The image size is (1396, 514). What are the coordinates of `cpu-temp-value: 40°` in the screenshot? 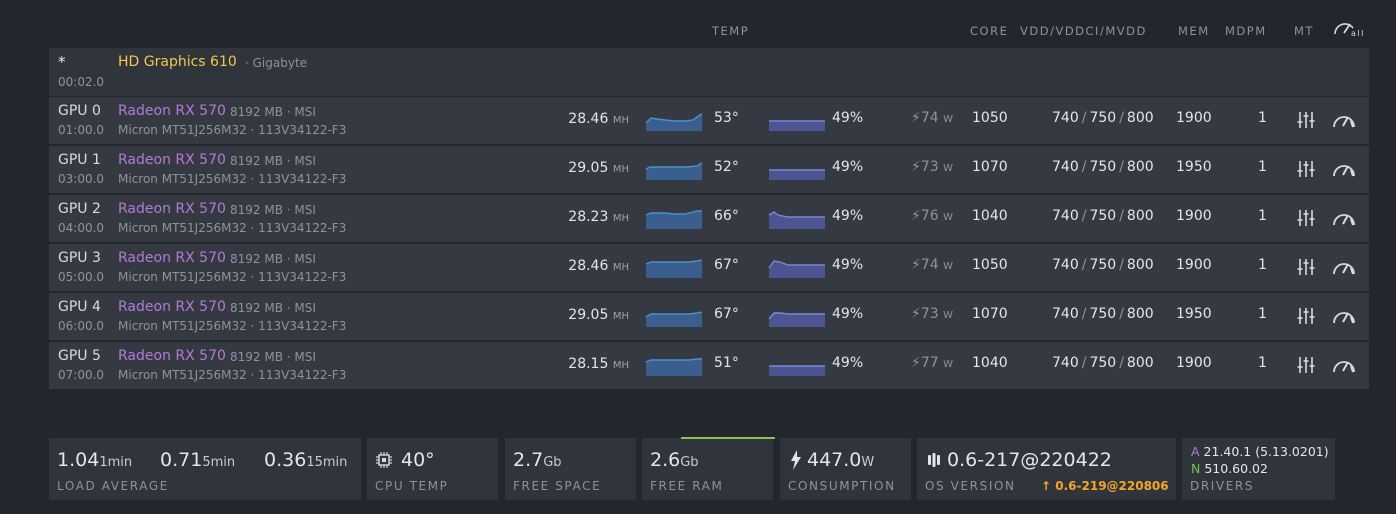 It's located at (418, 460).